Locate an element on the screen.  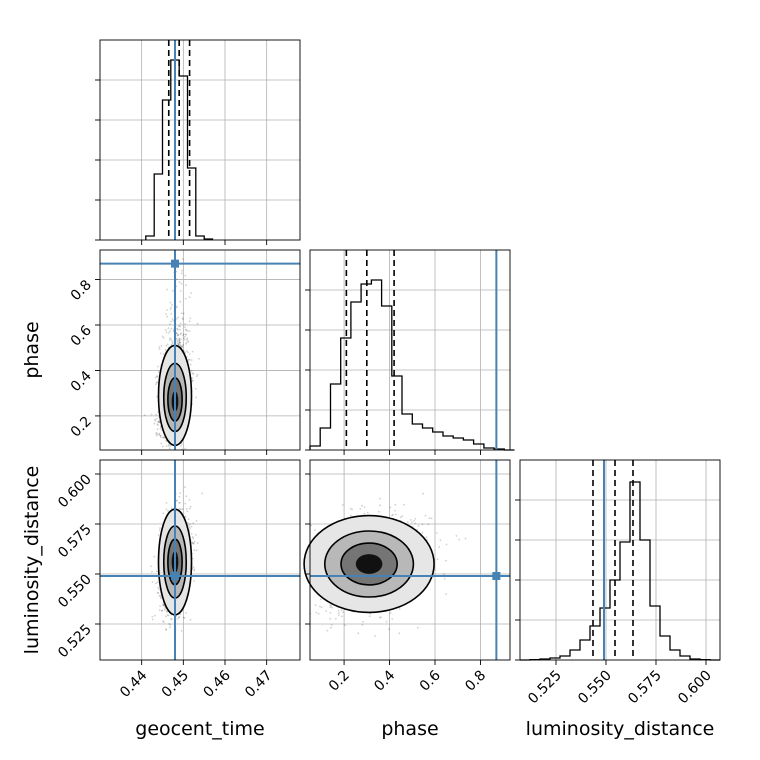
contour-line is located at coordinates (369, 564).